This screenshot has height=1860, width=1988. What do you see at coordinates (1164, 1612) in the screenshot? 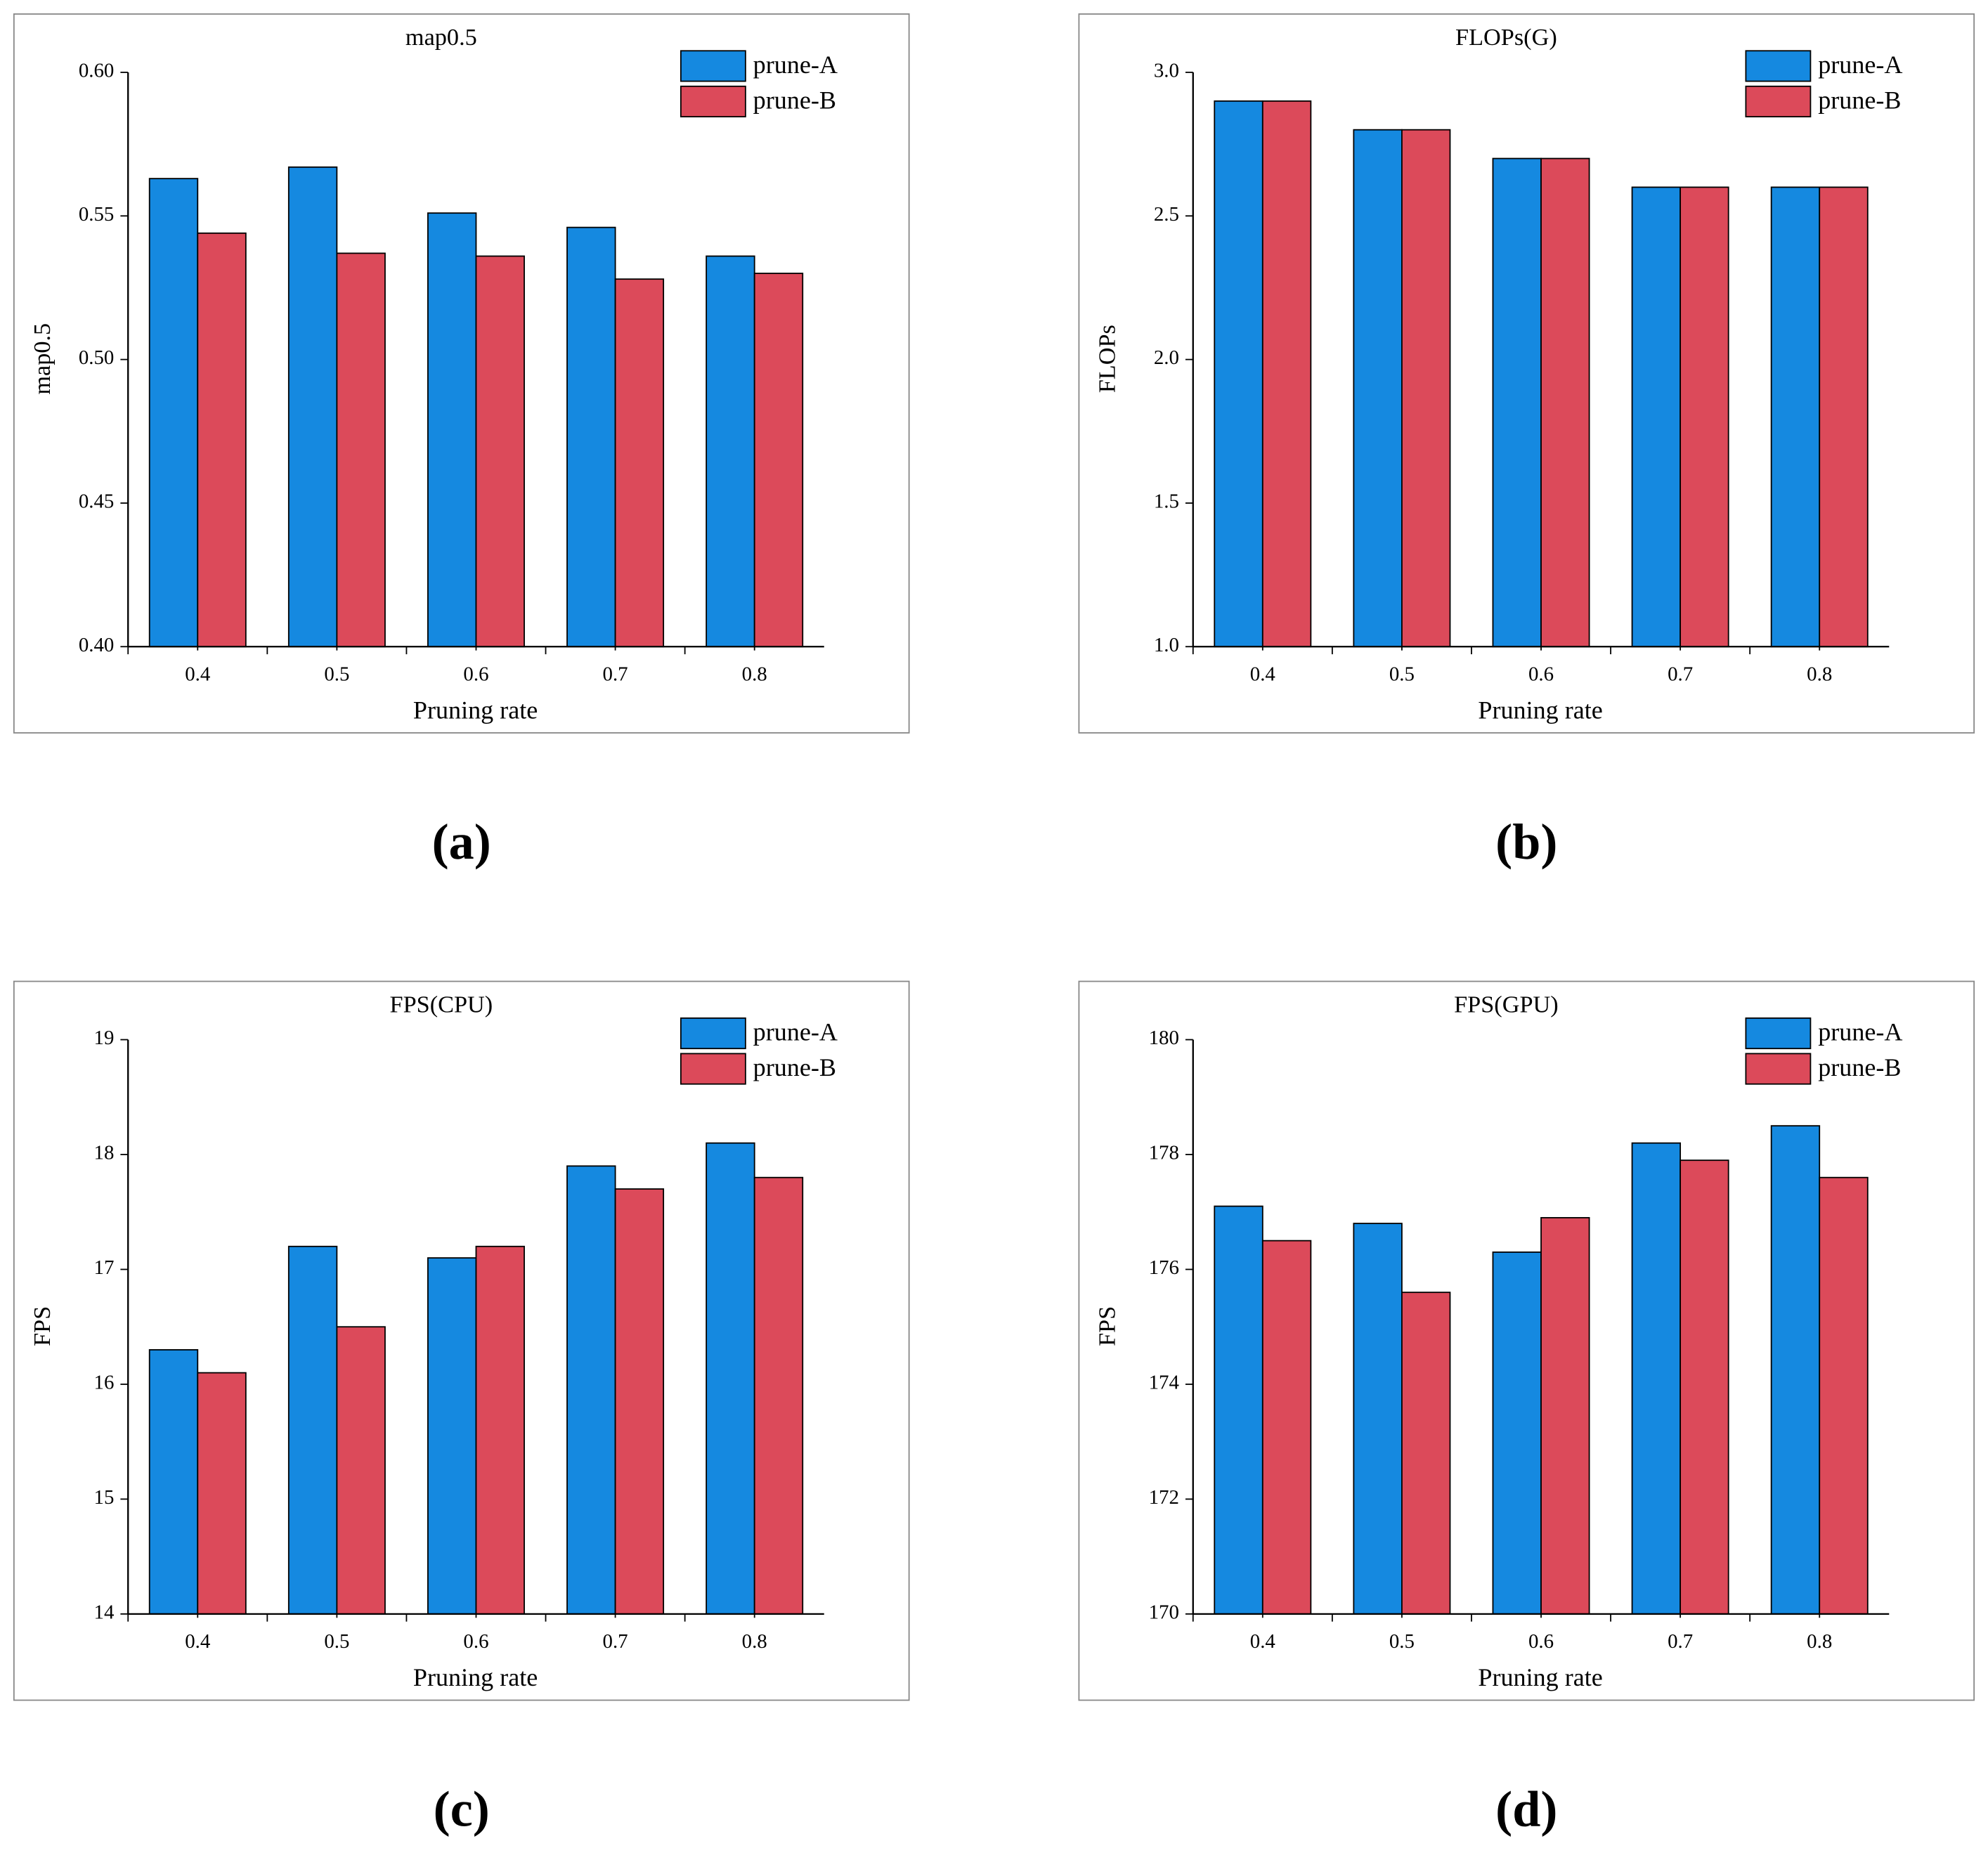
I see `y-tick-label: 170` at bounding box center [1164, 1612].